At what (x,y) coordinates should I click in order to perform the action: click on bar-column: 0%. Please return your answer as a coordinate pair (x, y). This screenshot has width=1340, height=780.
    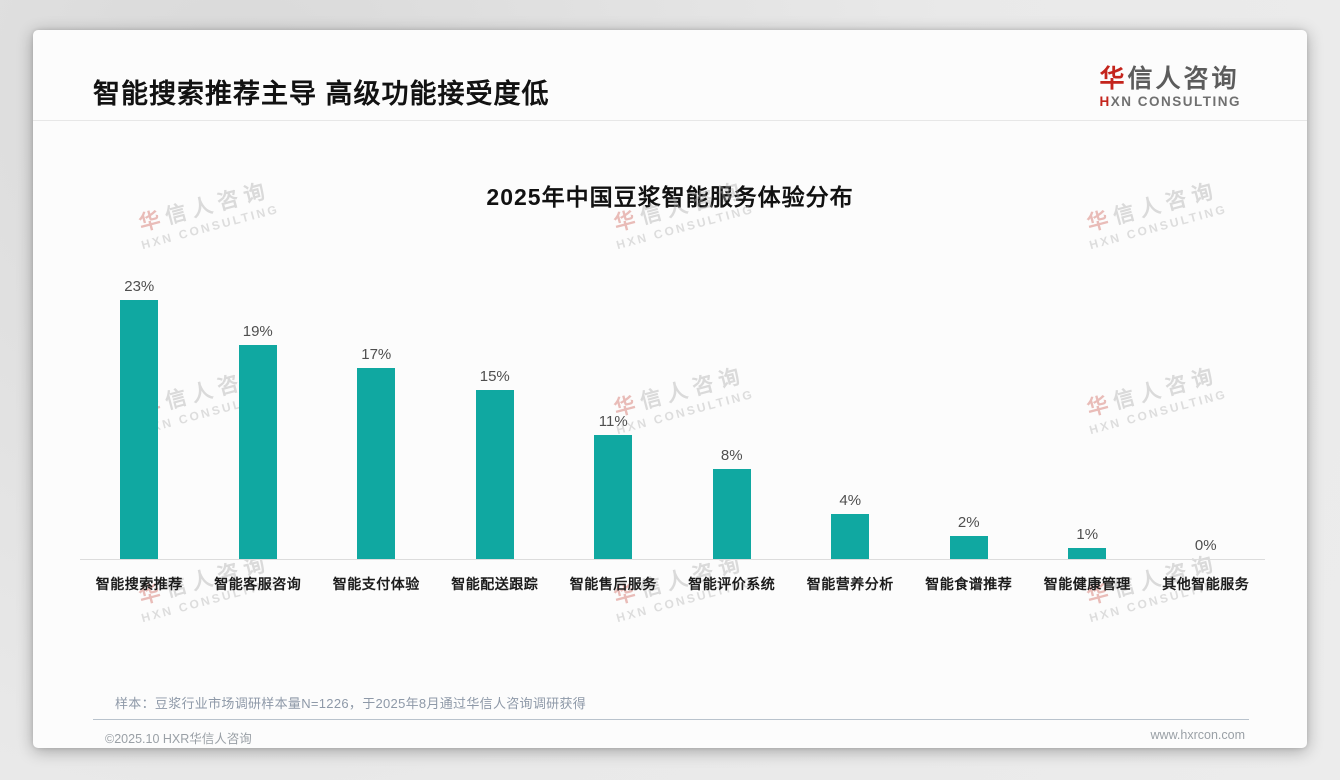
    Looking at the image, I should click on (1206, 416).